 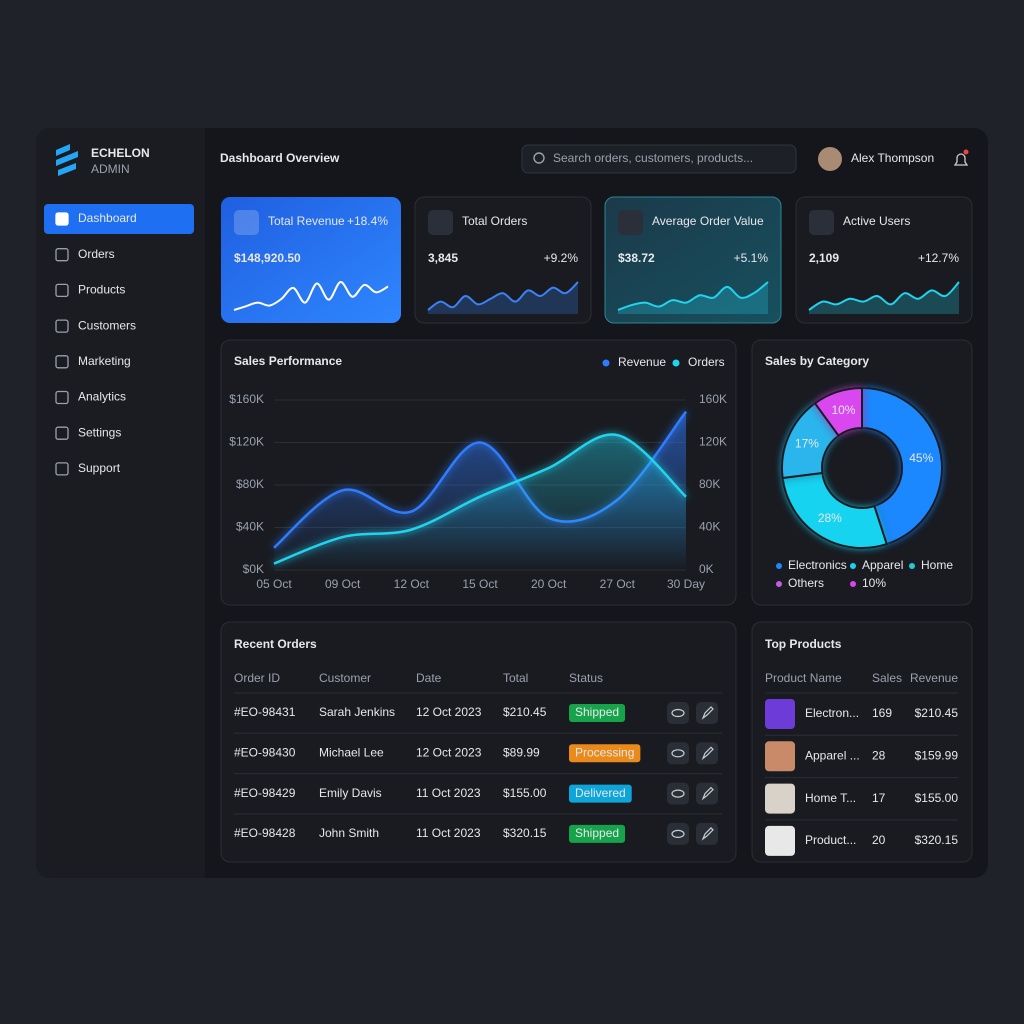 What do you see at coordinates (561, 258) in the screenshot?
I see `kpi-change: +9.2%` at bounding box center [561, 258].